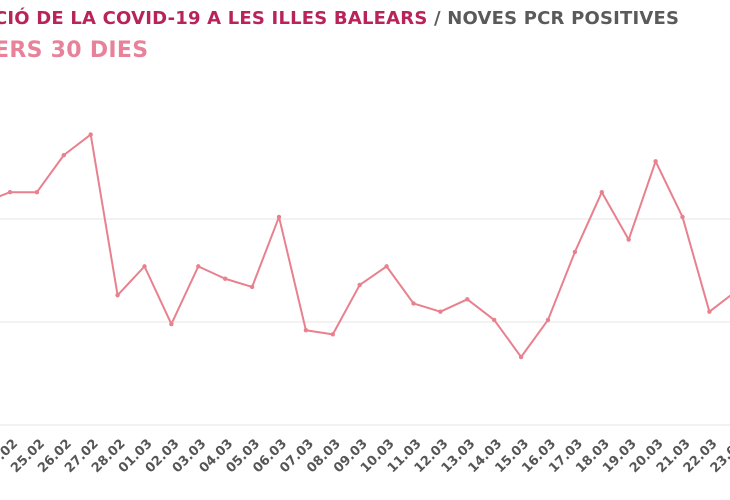 The width and height of the screenshot is (730, 500). What do you see at coordinates (332, 334) in the screenshot?
I see `data-point-08.03` at bounding box center [332, 334].